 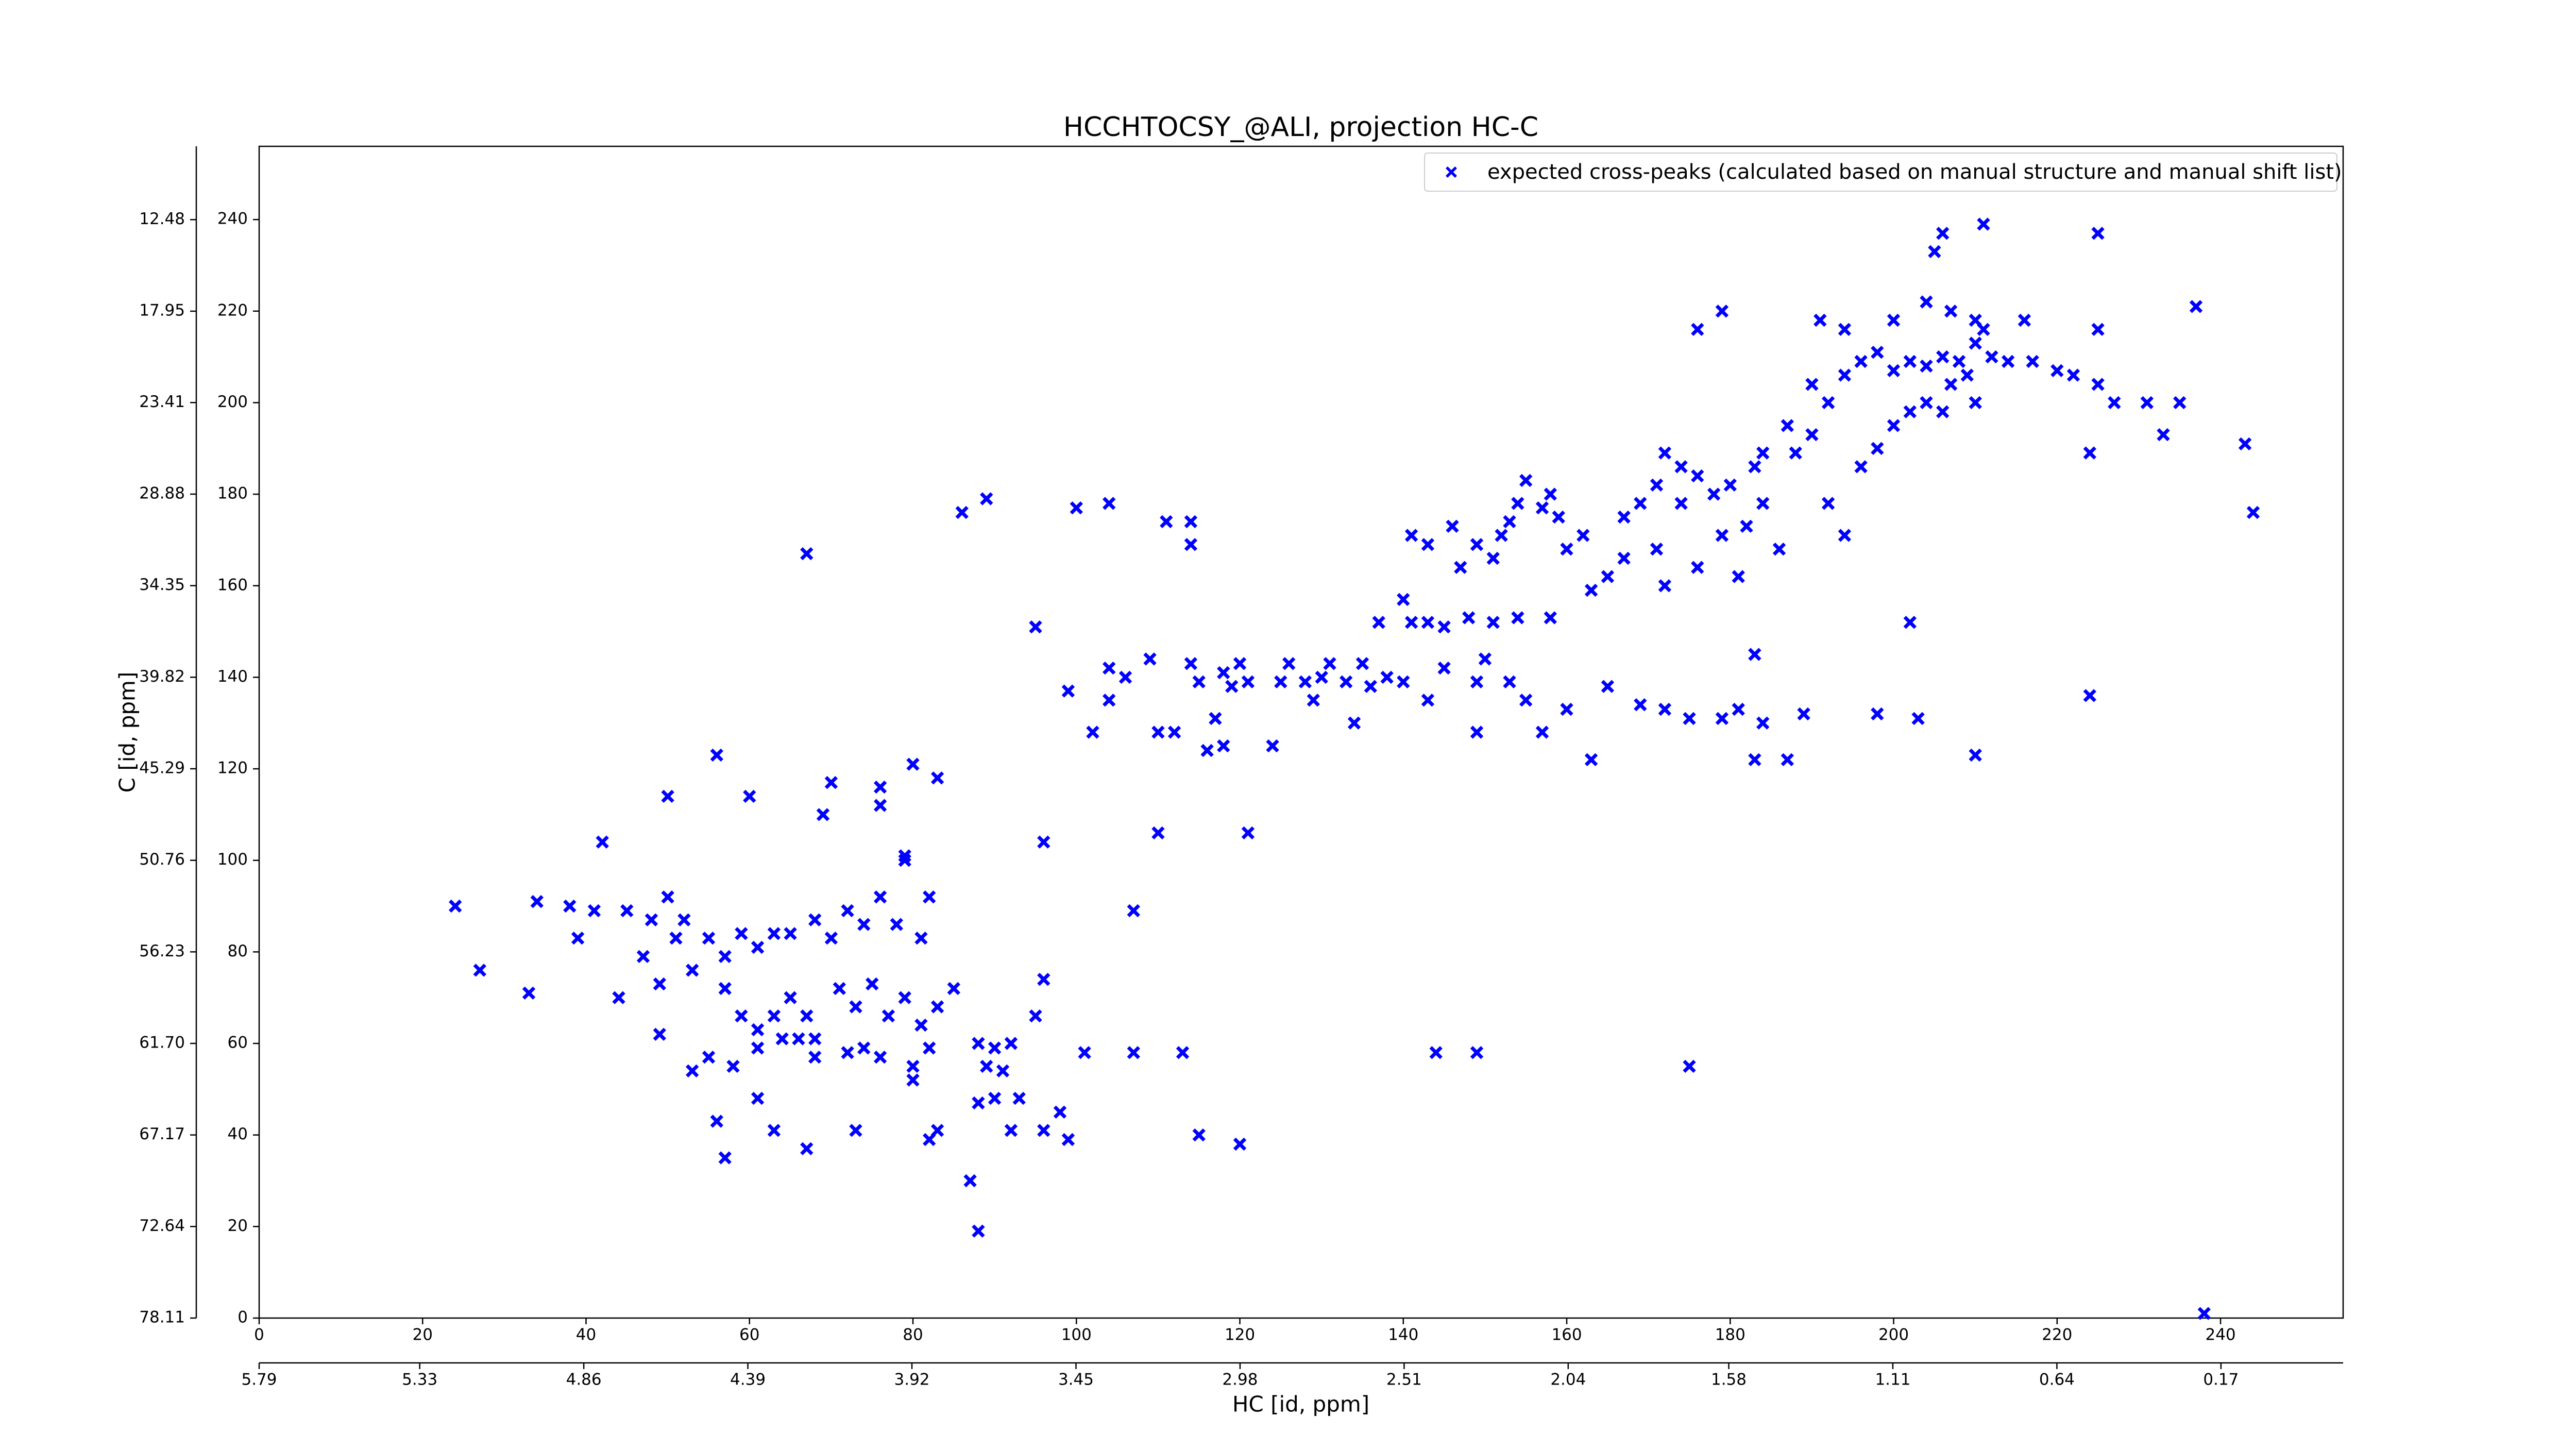 I want to click on y-tick-label: 80, so click(x=238, y=951).